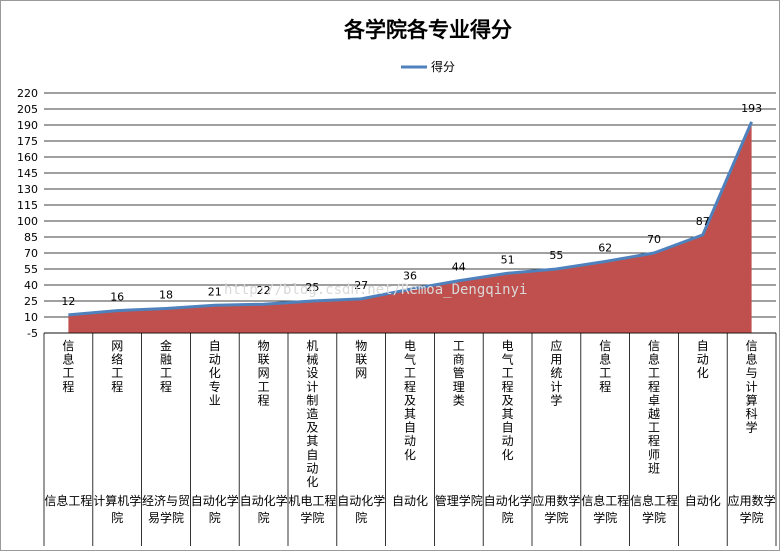 Image resolution: width=780 pixels, height=551 pixels. What do you see at coordinates (375, 290) in the screenshot?
I see `watermark-text: http://blog.csdn.net/Remoa_Dengqinyi` at bounding box center [375, 290].